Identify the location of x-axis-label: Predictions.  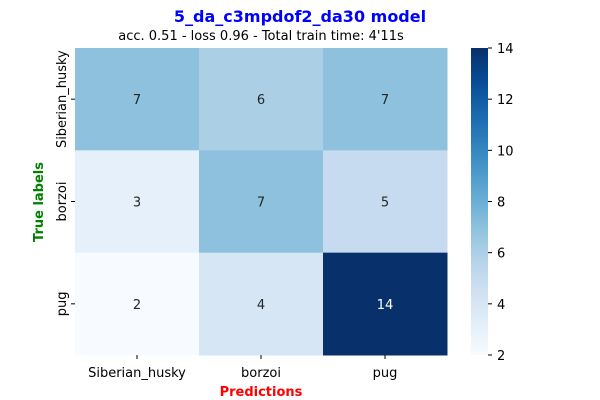
(261, 392).